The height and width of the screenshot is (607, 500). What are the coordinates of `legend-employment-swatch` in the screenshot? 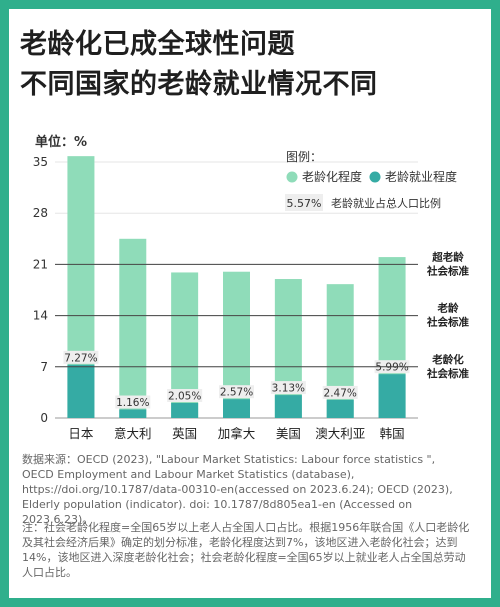 It's located at (375, 177).